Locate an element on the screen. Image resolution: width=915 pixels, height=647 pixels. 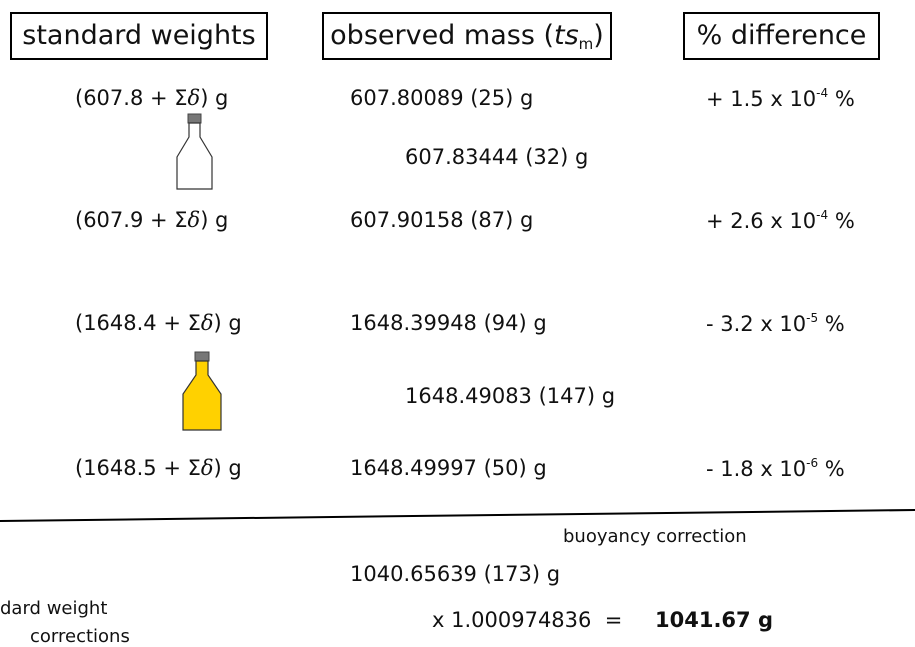
header-text: ) is located at coordinates (598, 35).